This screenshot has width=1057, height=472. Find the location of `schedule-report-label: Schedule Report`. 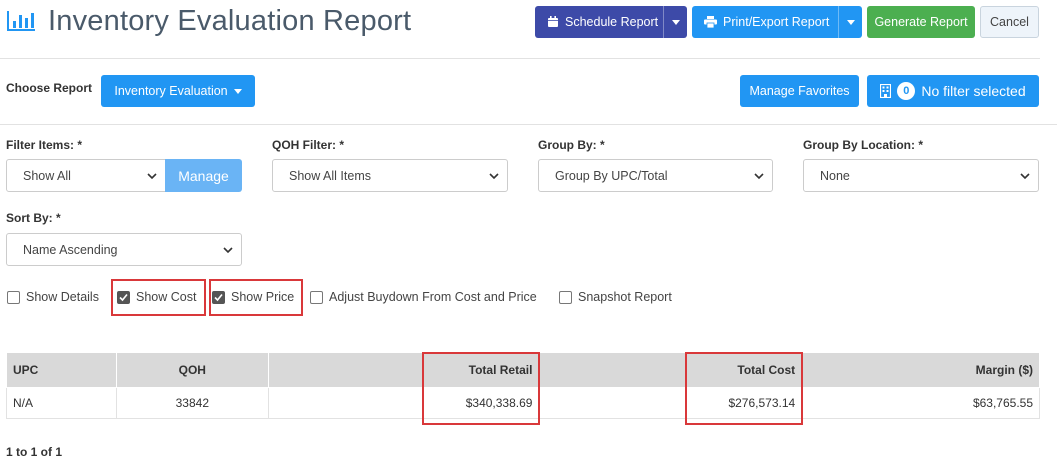

schedule-report-label: Schedule Report is located at coordinates (612, 22).